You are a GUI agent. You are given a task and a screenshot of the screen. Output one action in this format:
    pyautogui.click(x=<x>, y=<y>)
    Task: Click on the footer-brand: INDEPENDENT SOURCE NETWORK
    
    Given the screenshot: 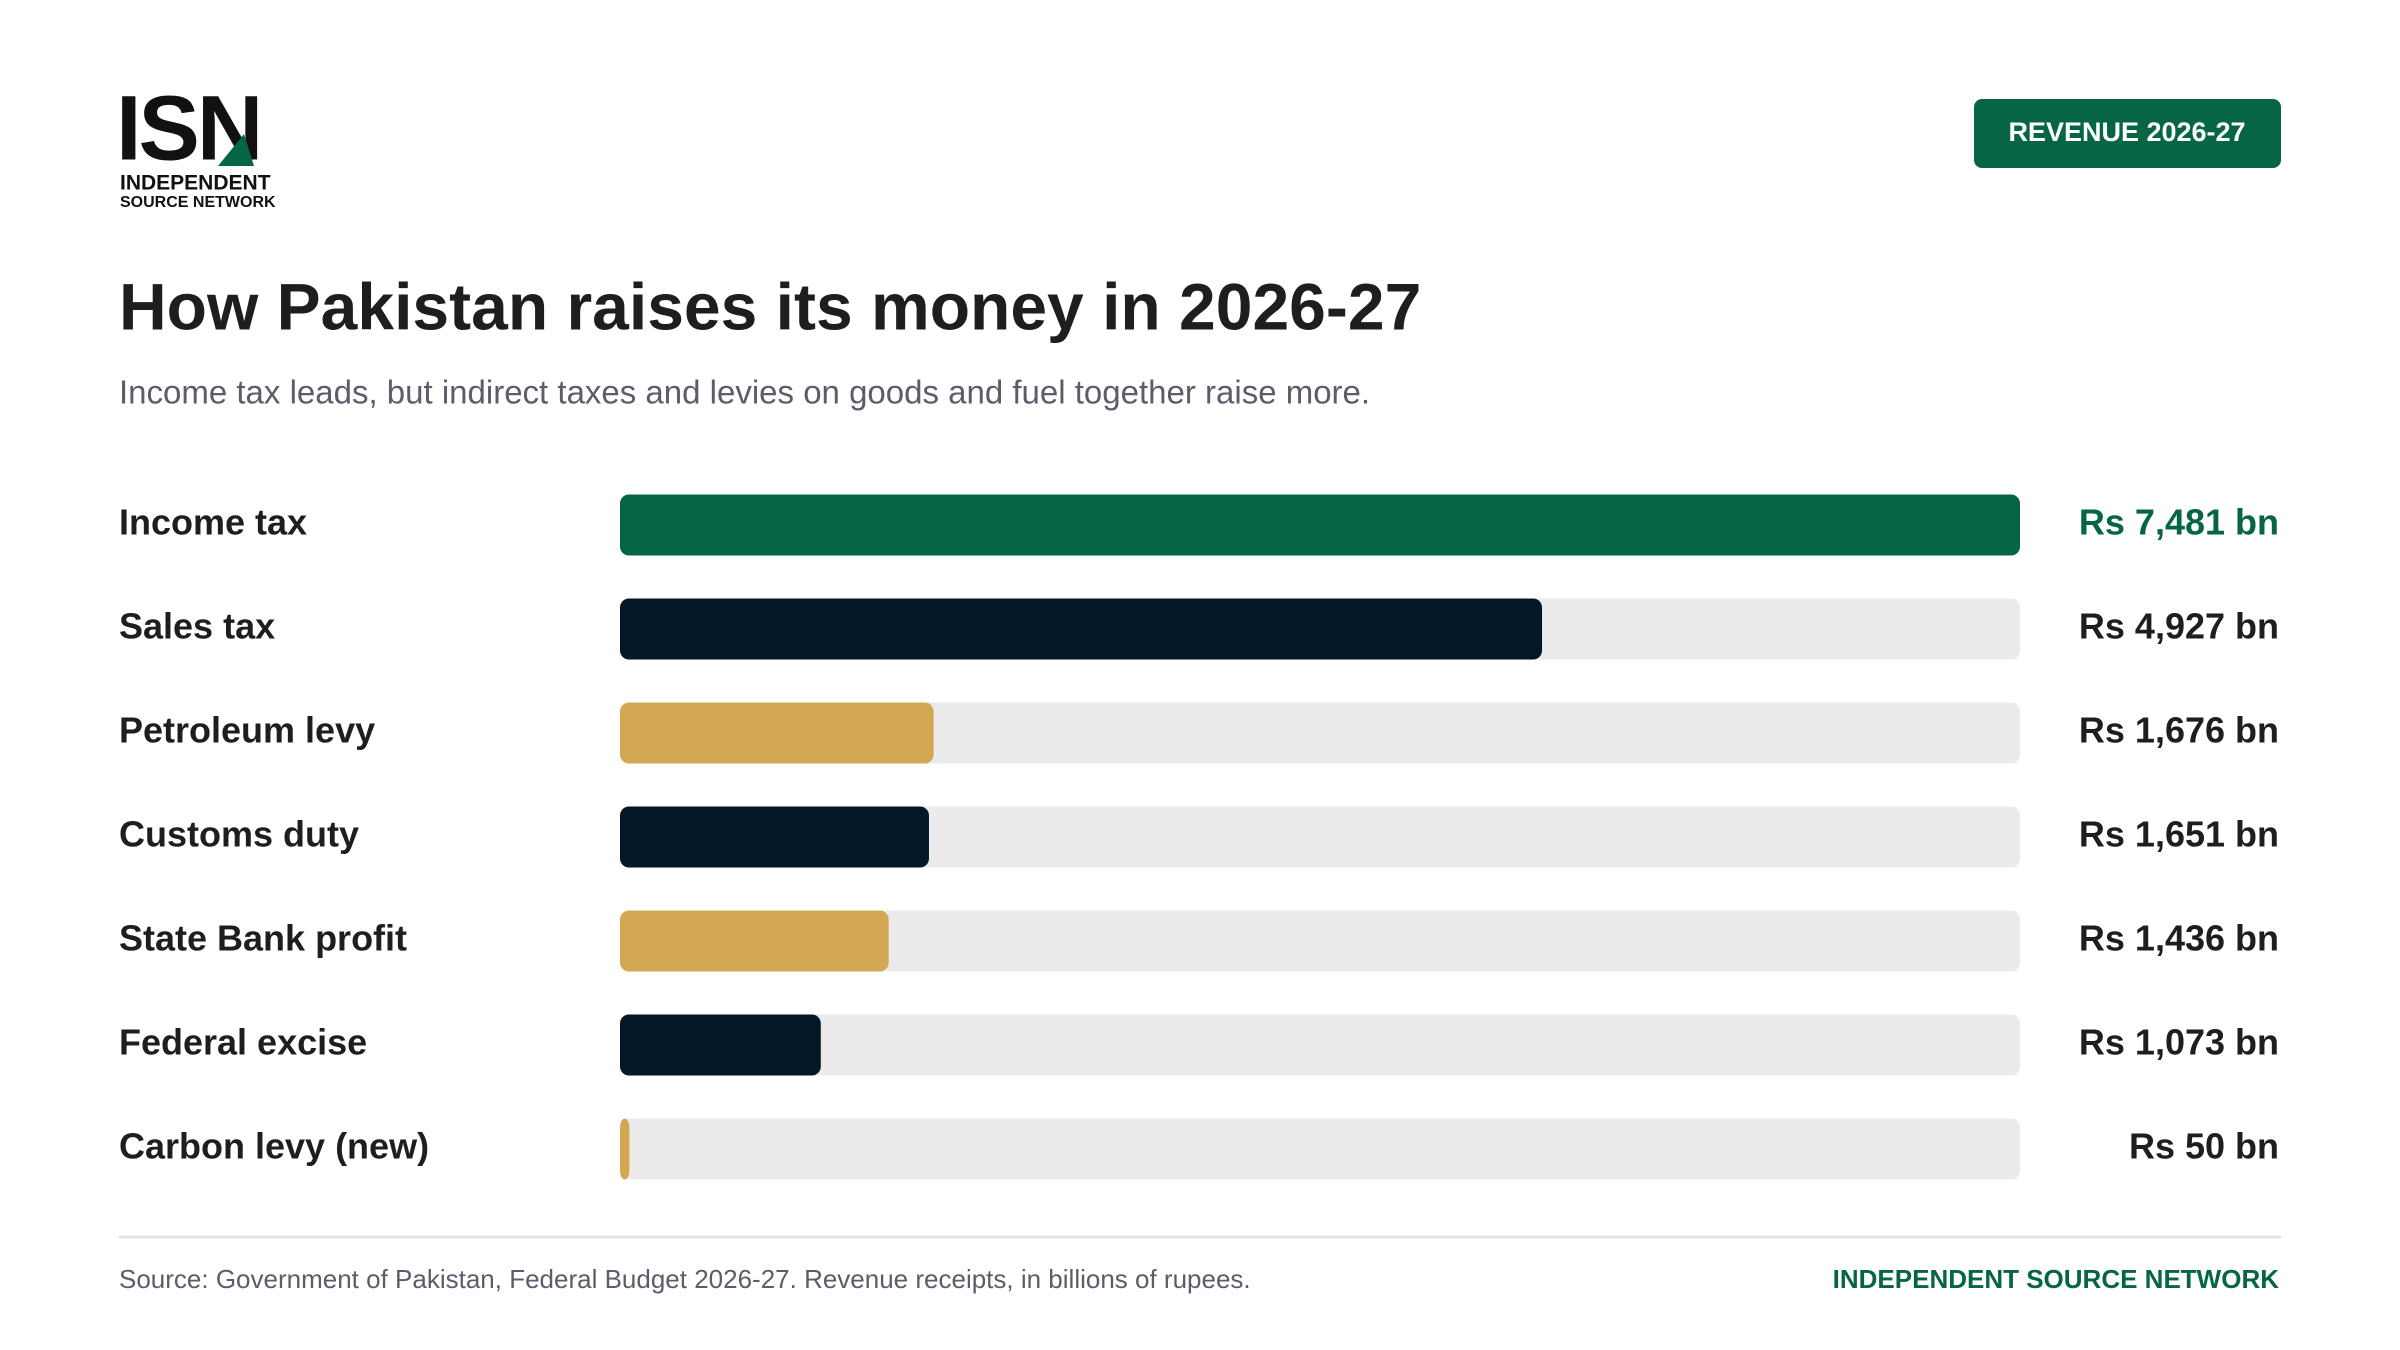 What is the action you would take?
    pyautogui.click(x=2056, y=1279)
    